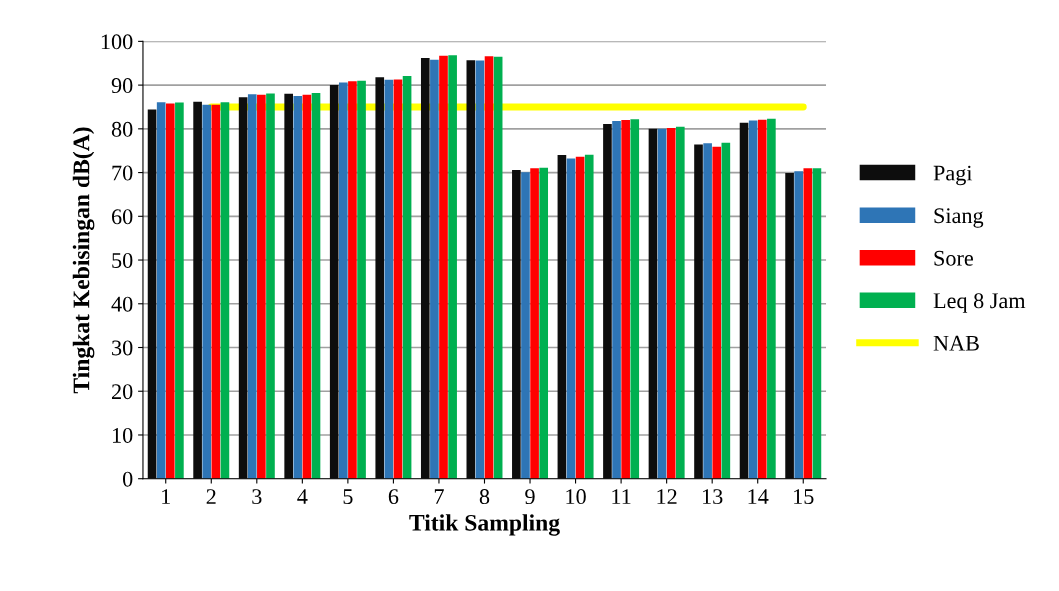 The height and width of the screenshot is (591, 1059). Describe the element at coordinates (348, 497) in the screenshot. I see `x-tick-label: 5` at that location.